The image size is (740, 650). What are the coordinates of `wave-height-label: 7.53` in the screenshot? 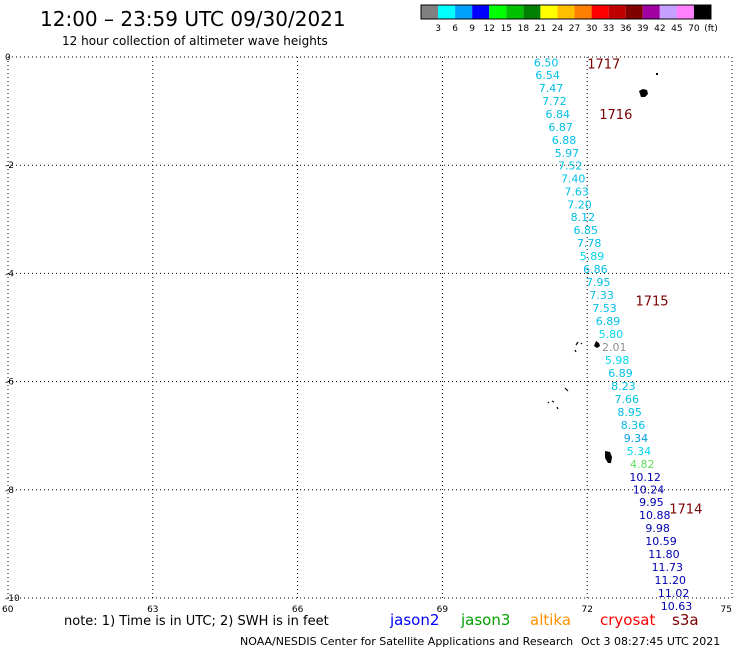 It's located at (604, 308).